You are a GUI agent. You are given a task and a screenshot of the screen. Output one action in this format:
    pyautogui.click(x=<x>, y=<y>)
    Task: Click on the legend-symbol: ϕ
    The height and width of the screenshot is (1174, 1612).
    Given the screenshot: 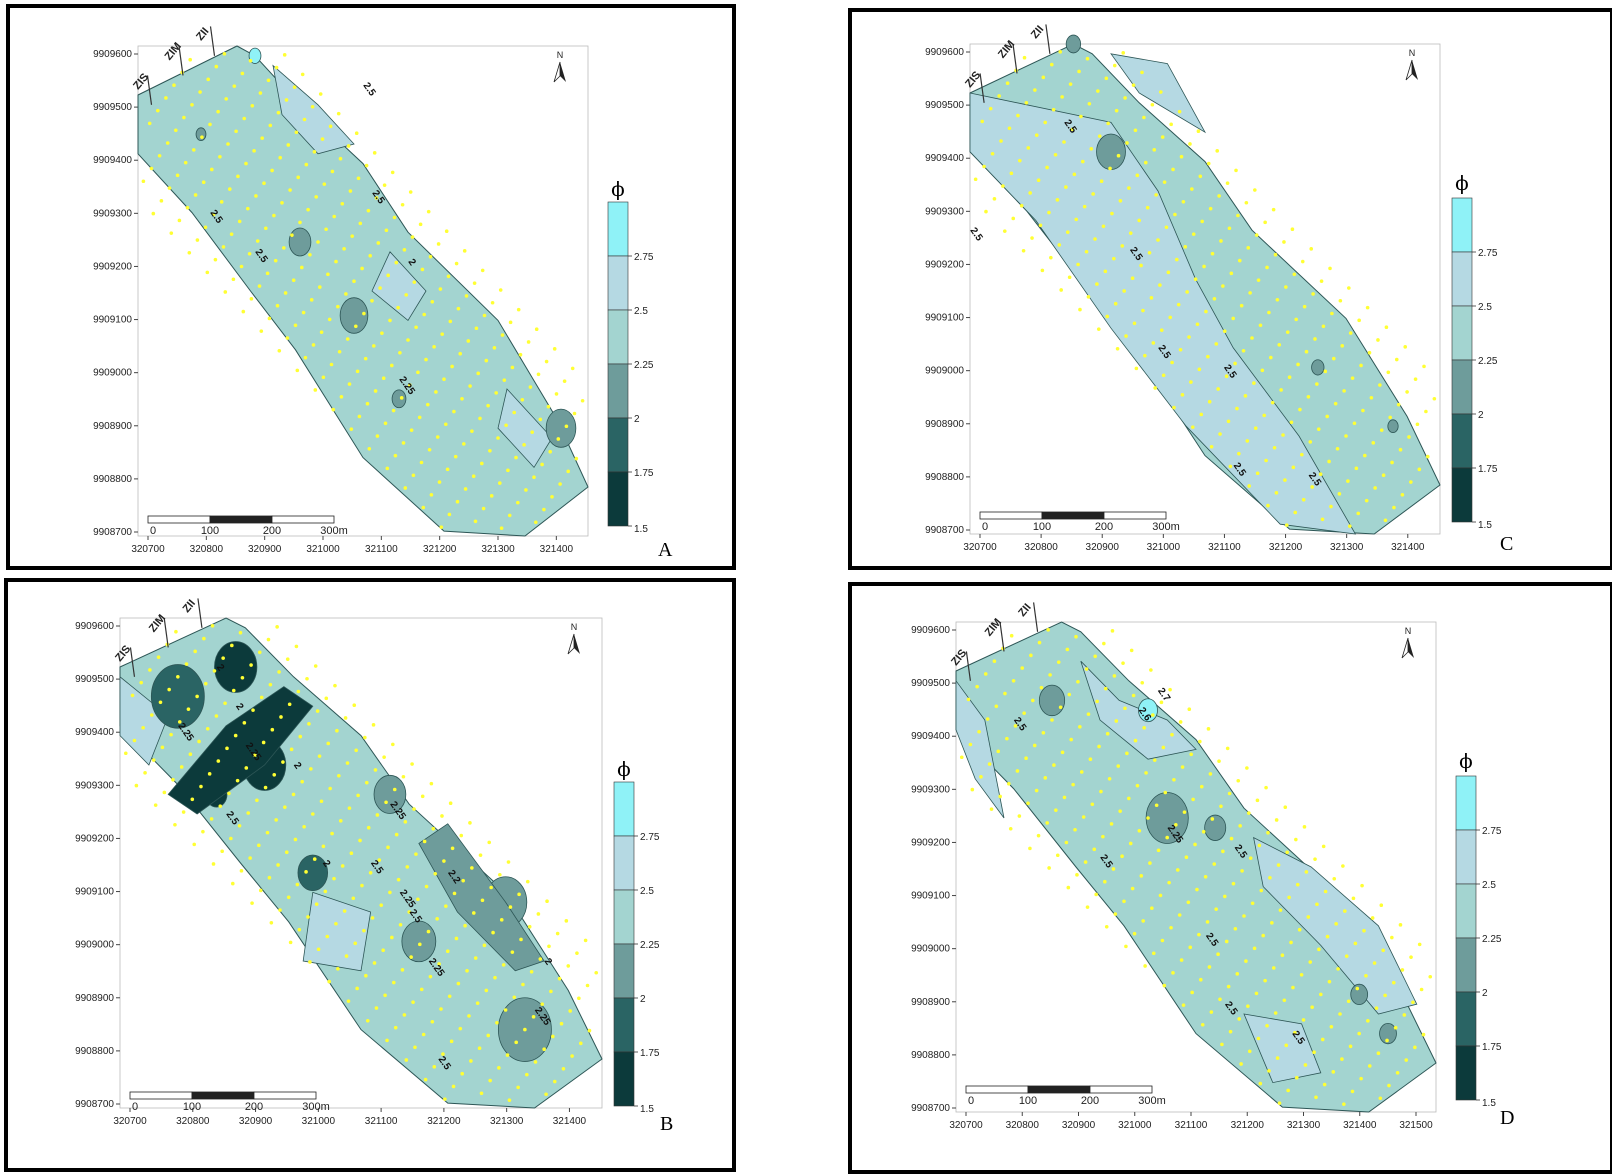 What is the action you would take?
    pyautogui.click(x=618, y=189)
    